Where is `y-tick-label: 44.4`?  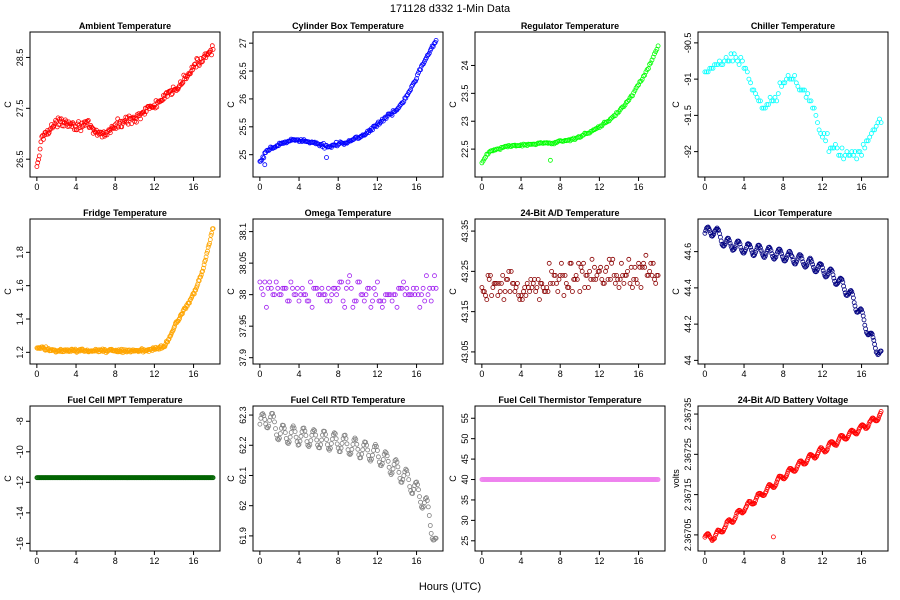
y-tick-label: 44.4 is located at coordinates (688, 288).